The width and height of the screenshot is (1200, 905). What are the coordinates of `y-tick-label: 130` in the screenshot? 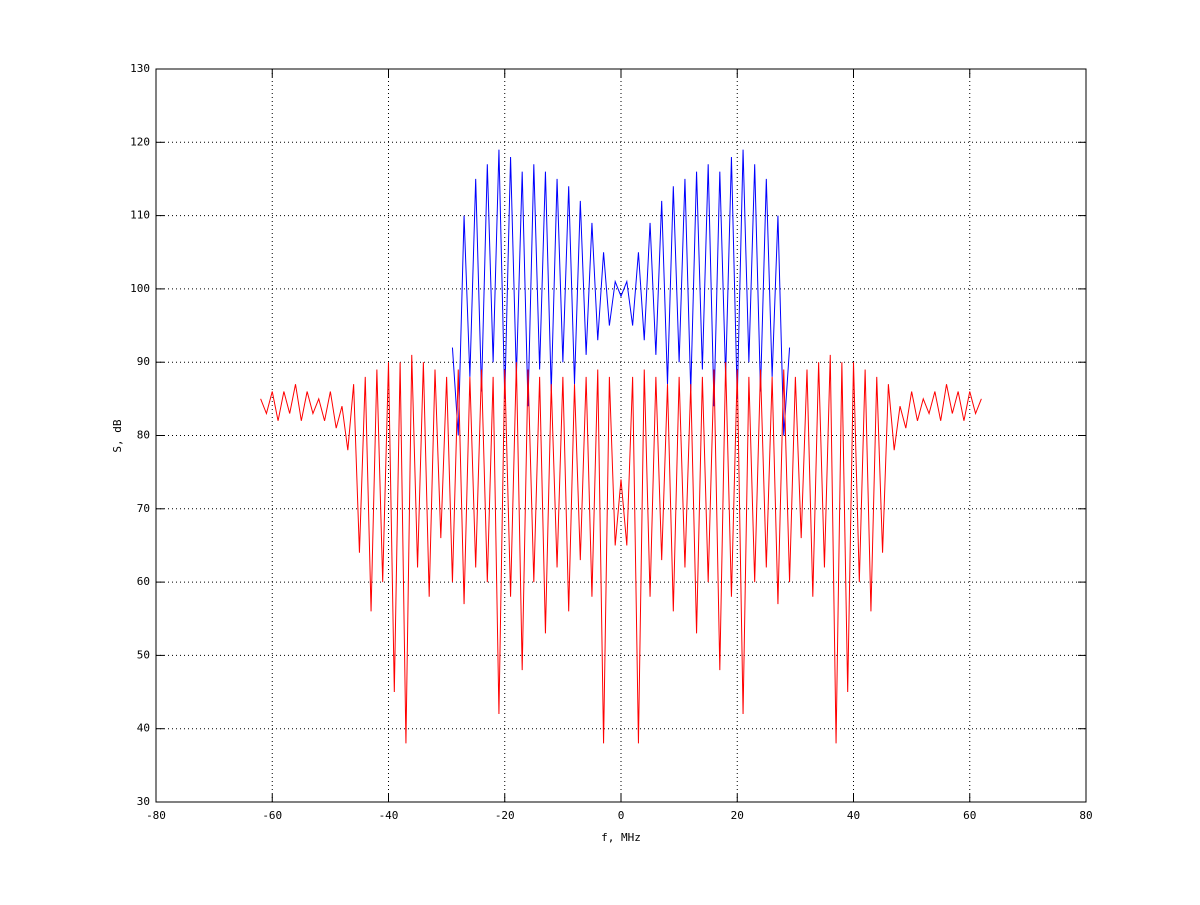 It's located at (140, 68).